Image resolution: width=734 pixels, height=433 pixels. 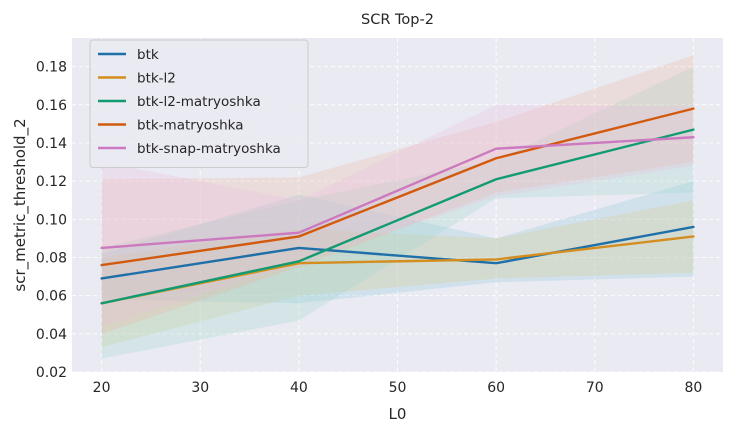 What do you see at coordinates (51, 258) in the screenshot?
I see `y-tick-label: 0.08` at bounding box center [51, 258].